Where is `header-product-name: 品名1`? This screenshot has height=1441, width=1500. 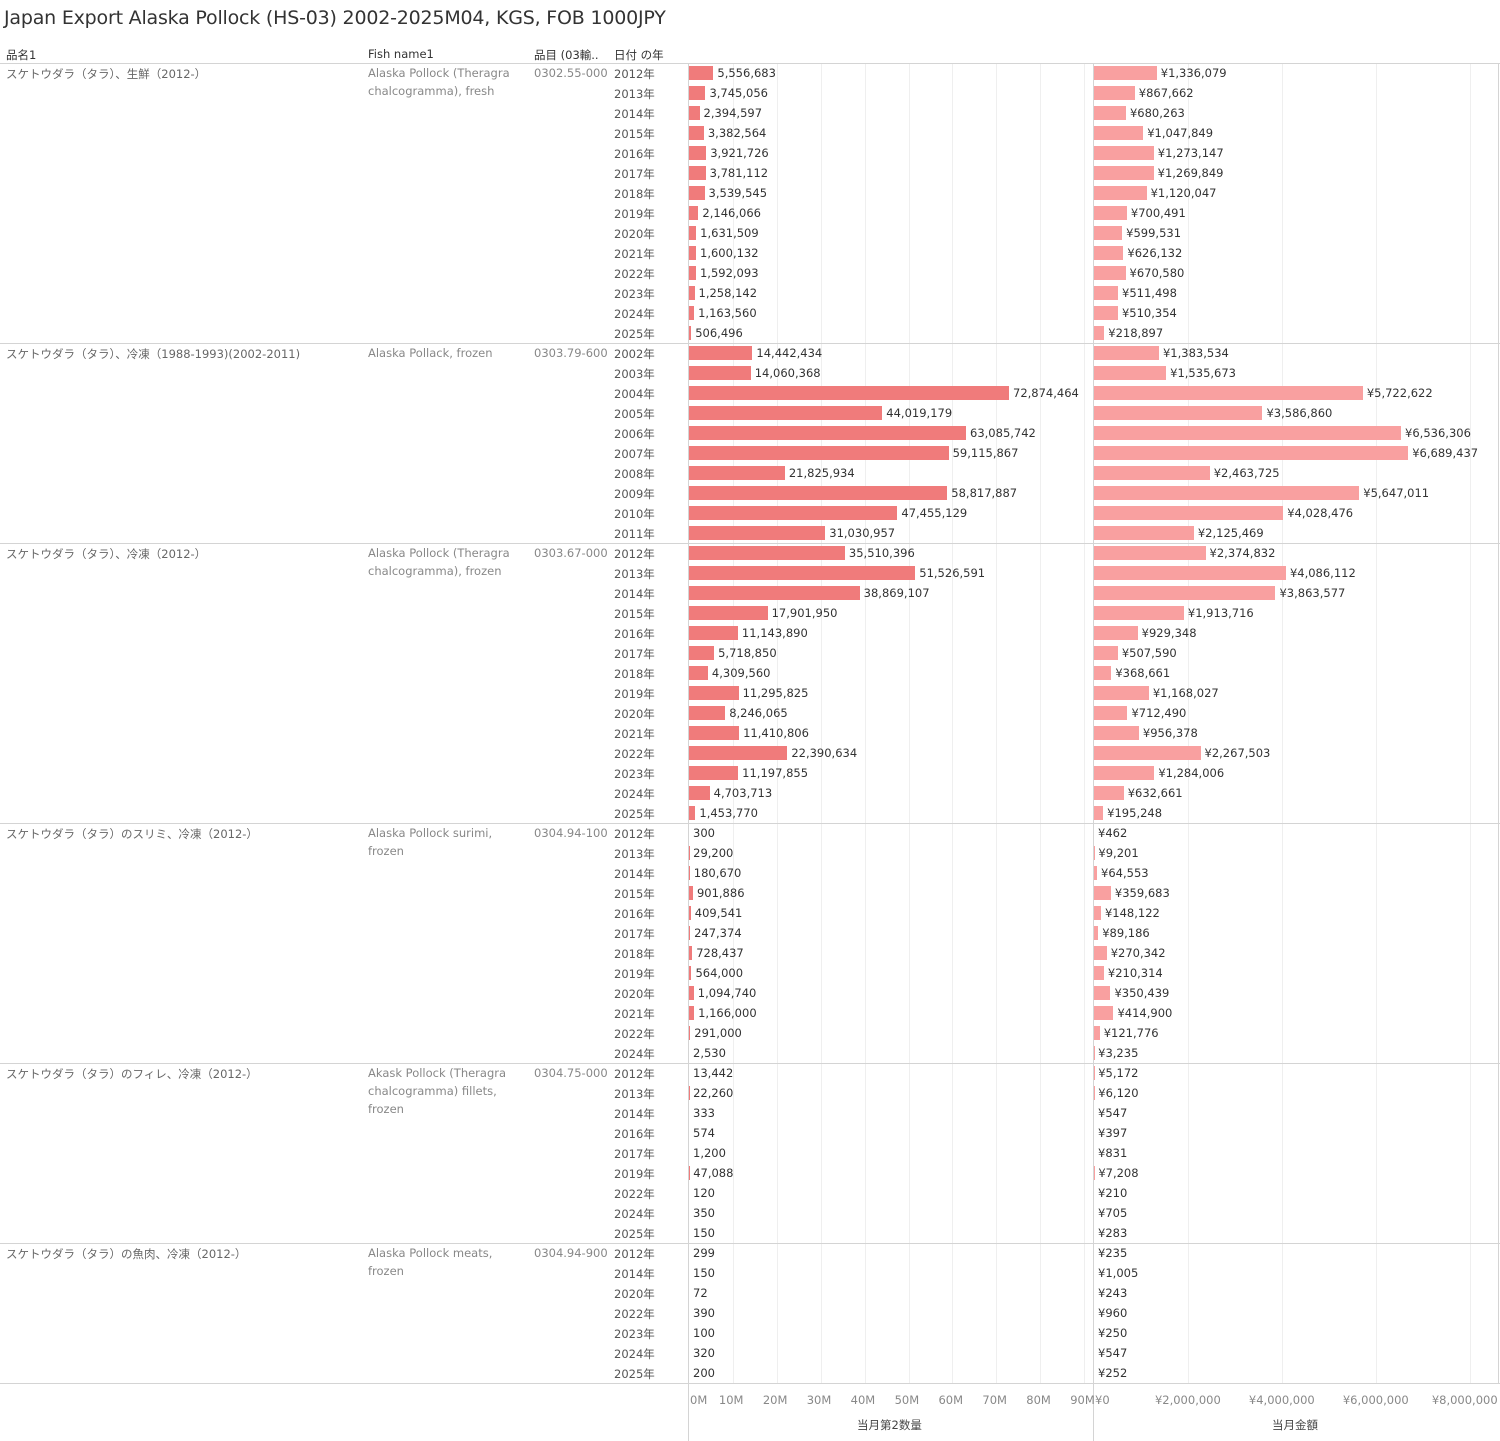 header-product-name: 品名1 is located at coordinates (21, 55).